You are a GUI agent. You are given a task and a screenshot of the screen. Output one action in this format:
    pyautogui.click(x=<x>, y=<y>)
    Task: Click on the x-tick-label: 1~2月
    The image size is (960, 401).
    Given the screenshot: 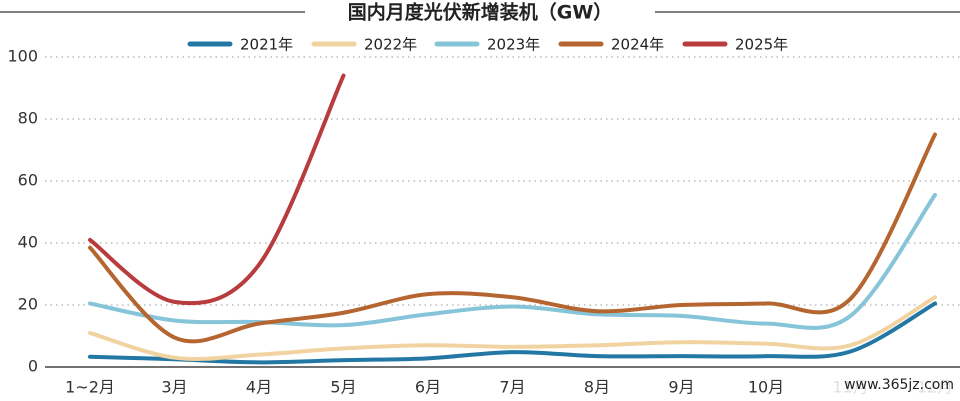 What is the action you would take?
    pyautogui.click(x=90, y=387)
    